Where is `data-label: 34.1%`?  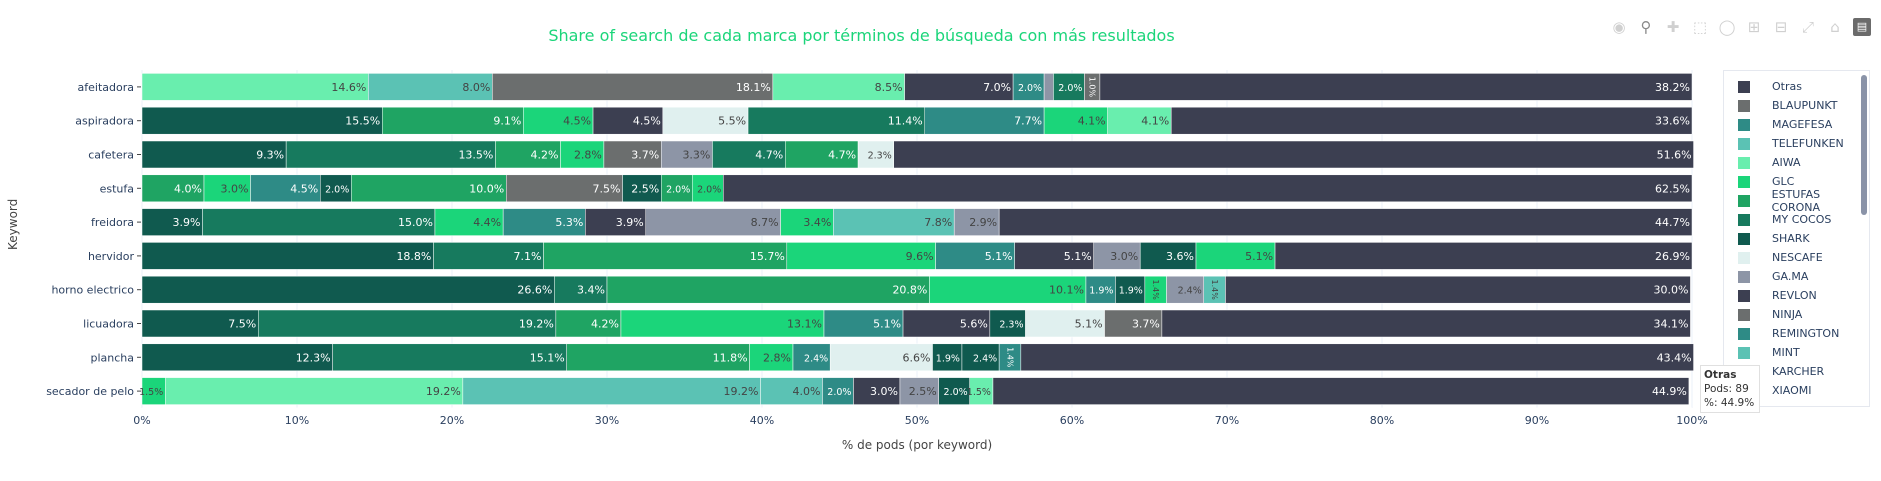 data-label: 34.1% is located at coordinates (1670, 324).